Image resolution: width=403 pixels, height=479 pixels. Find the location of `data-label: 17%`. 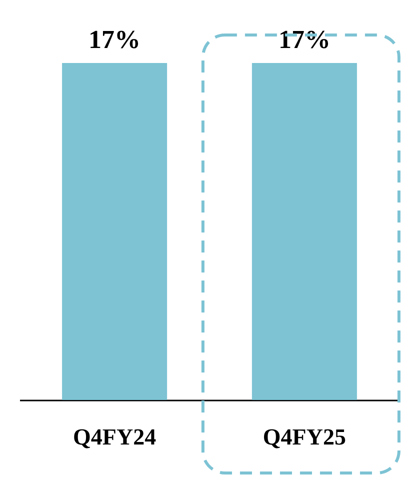

data-label: 17% is located at coordinates (114, 39).